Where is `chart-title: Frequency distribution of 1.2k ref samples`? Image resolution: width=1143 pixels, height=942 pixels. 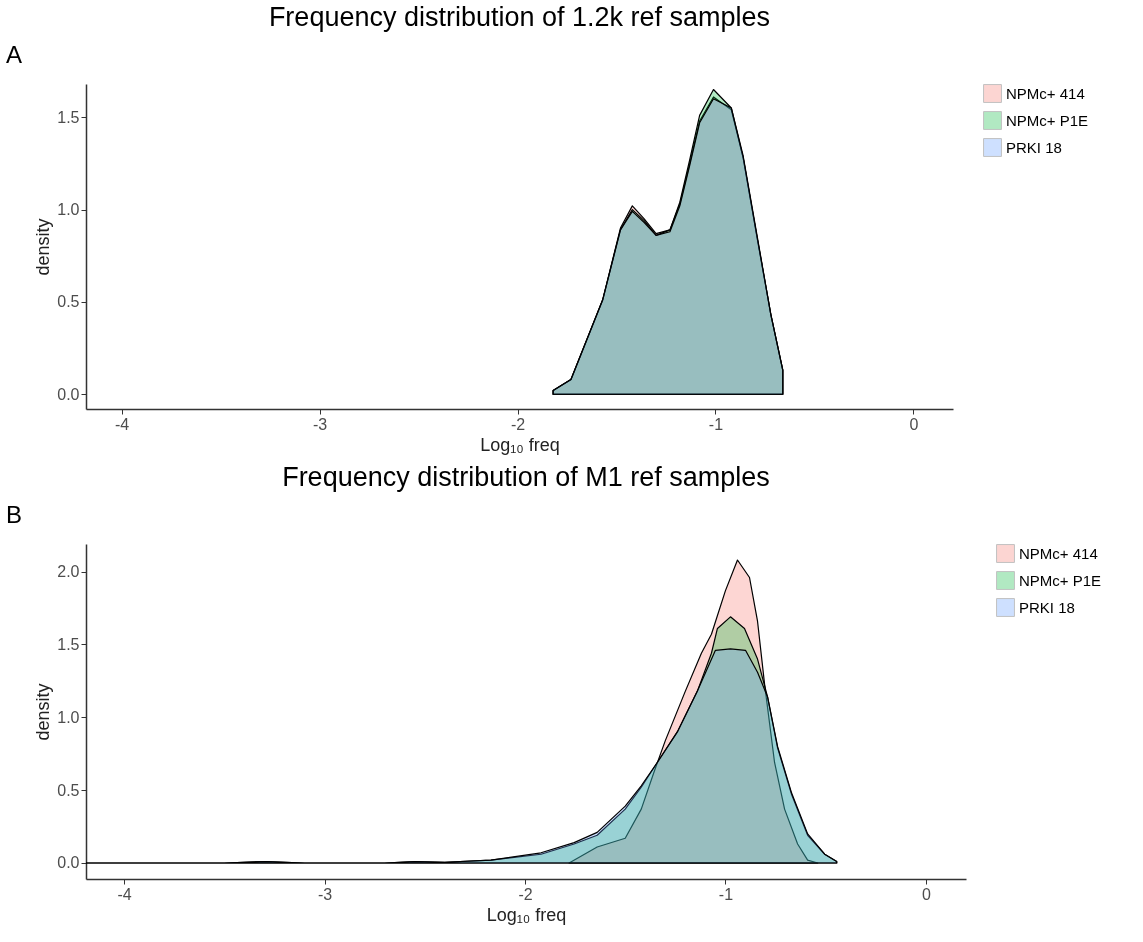 chart-title: Frequency distribution of 1.2k ref samples is located at coordinates (519, 17).